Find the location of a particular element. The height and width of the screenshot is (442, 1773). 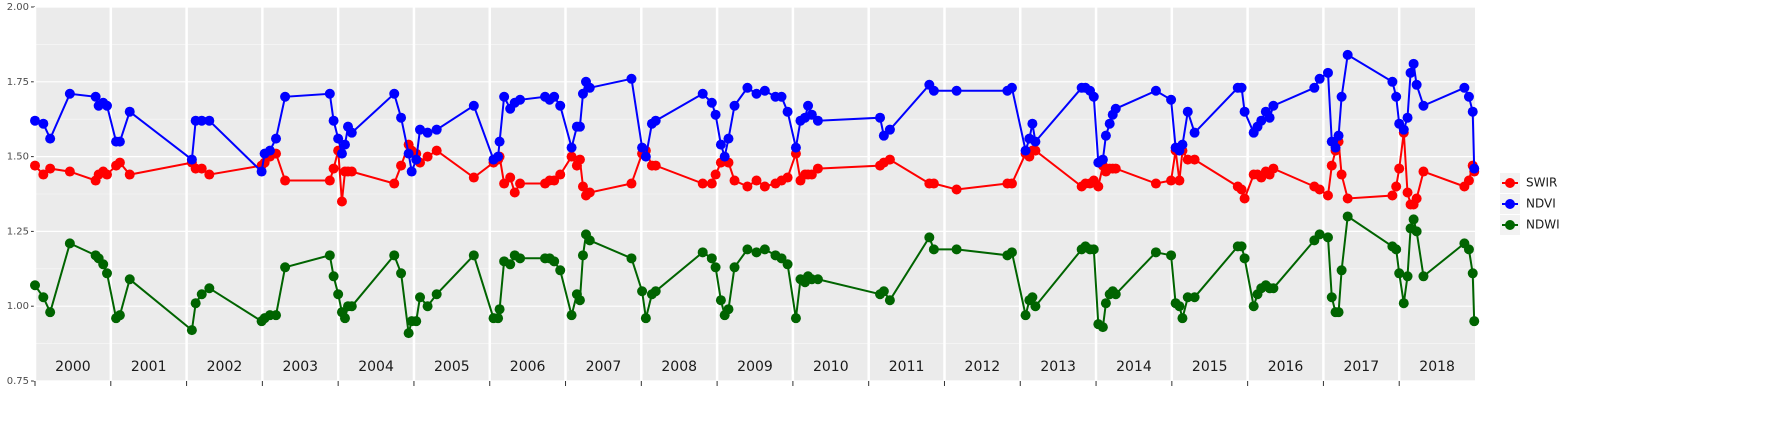

x-tick-label: 2016 is located at coordinates (1286, 367).